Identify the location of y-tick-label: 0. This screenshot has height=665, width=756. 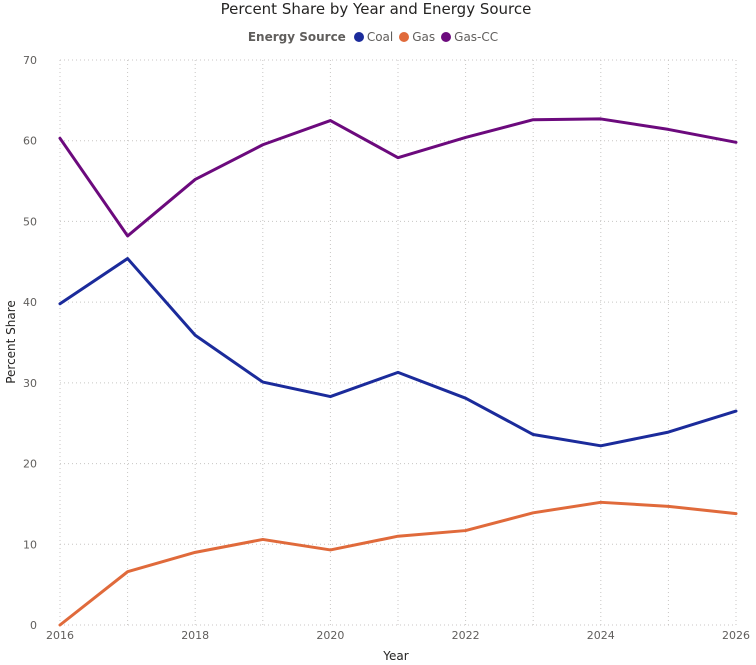
(33, 625).